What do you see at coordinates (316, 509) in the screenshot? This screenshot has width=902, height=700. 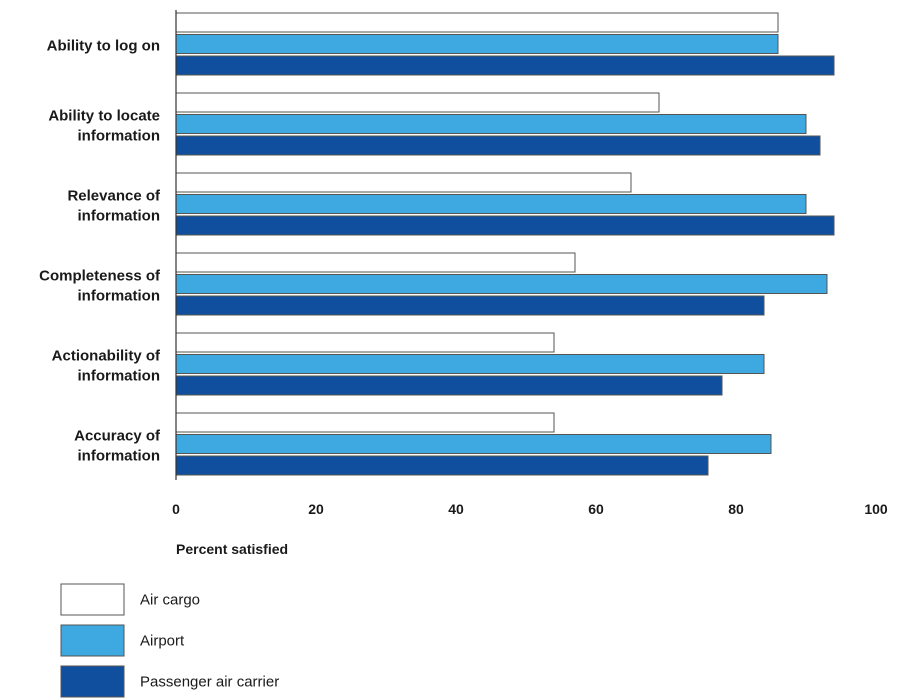 I see `x-tick-label: 20` at bounding box center [316, 509].